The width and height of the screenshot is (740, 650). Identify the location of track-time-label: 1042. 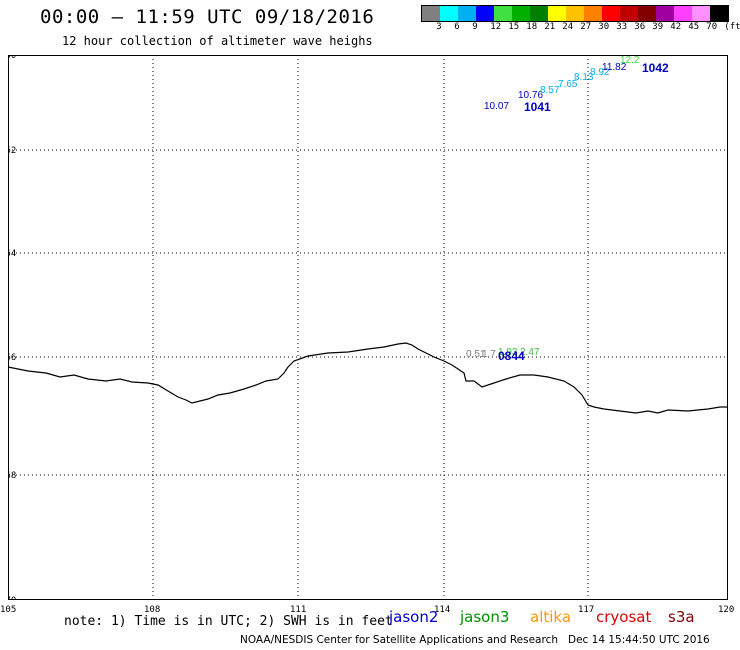
(655, 68).